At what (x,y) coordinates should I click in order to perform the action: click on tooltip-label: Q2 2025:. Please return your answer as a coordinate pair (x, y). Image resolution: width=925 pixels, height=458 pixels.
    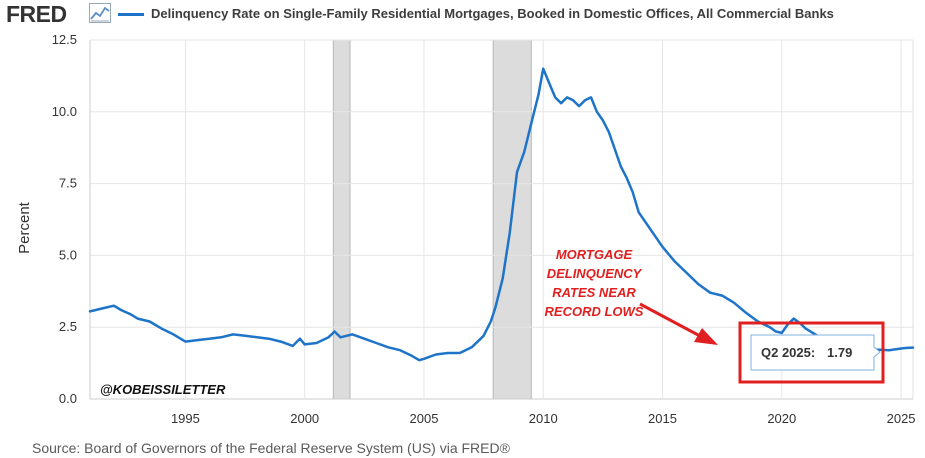
    Looking at the image, I should click on (788, 352).